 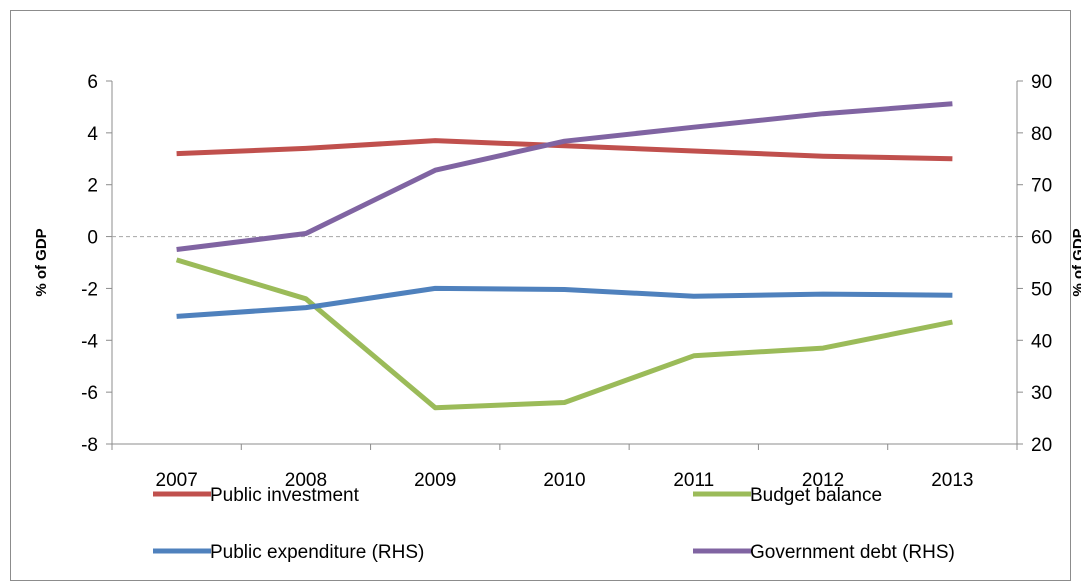 I want to click on x-tick-label: 2007, so click(x=177, y=480).